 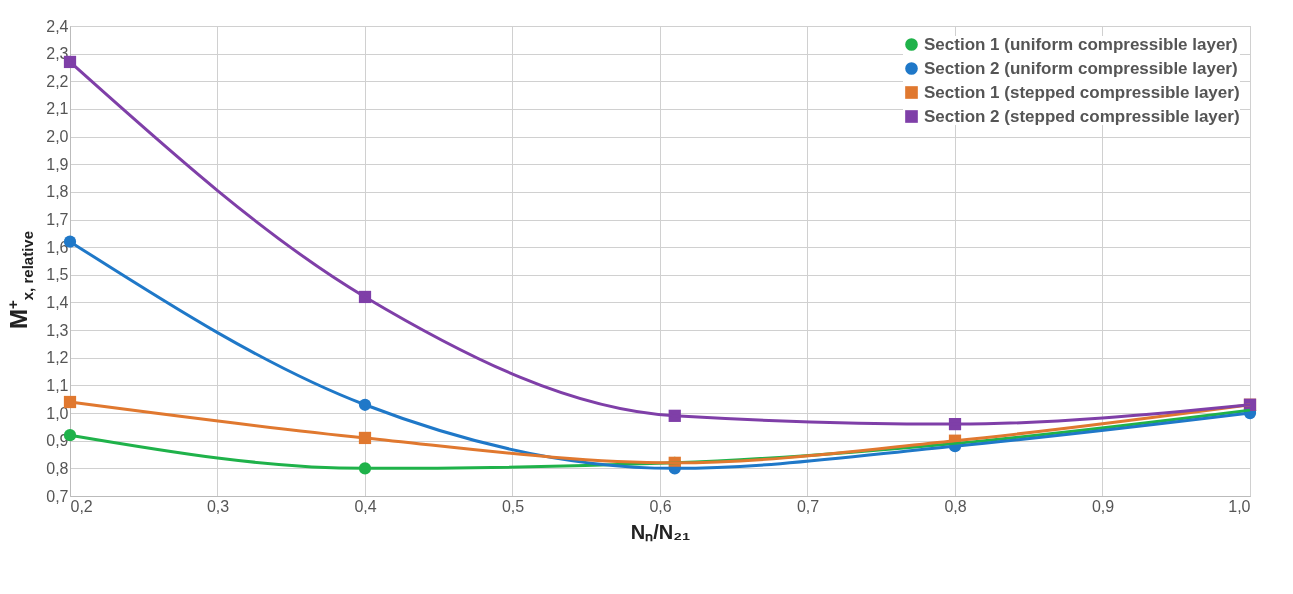 What do you see at coordinates (1239, 506) in the screenshot?
I see `x-tick-label: 1,0` at bounding box center [1239, 506].